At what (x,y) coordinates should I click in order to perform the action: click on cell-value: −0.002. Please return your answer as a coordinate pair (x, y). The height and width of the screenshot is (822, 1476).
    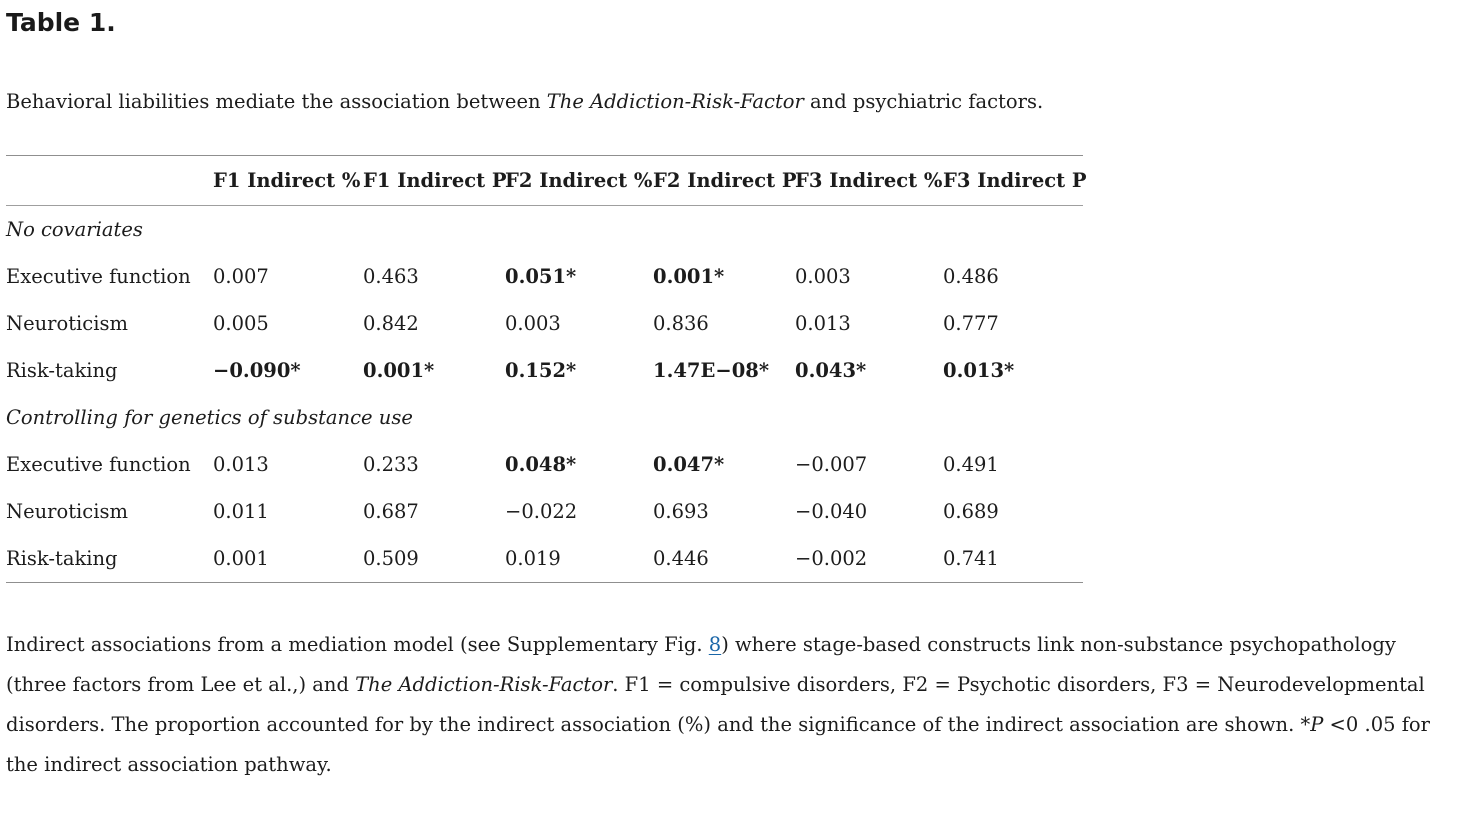
    Looking at the image, I should click on (831, 559).